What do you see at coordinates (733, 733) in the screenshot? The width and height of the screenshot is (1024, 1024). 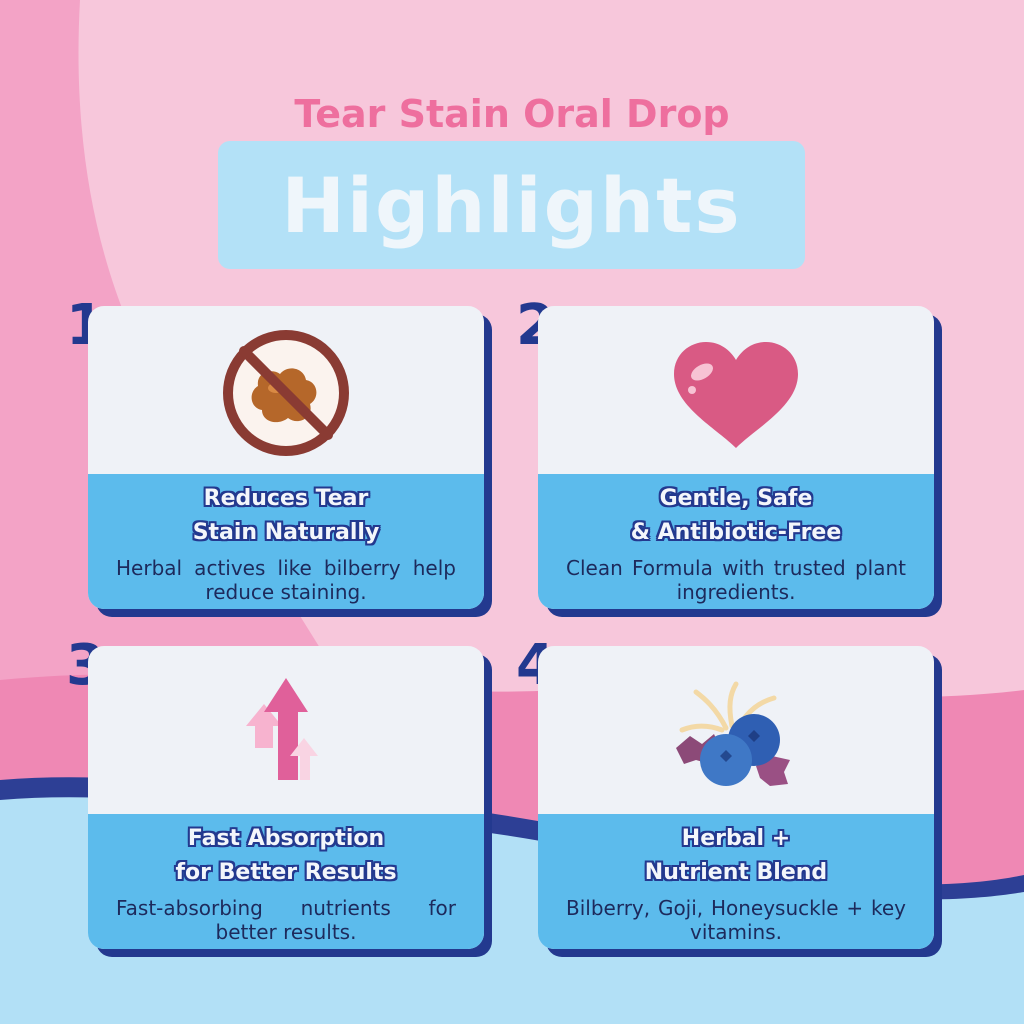 I see `berries-icon` at bounding box center [733, 733].